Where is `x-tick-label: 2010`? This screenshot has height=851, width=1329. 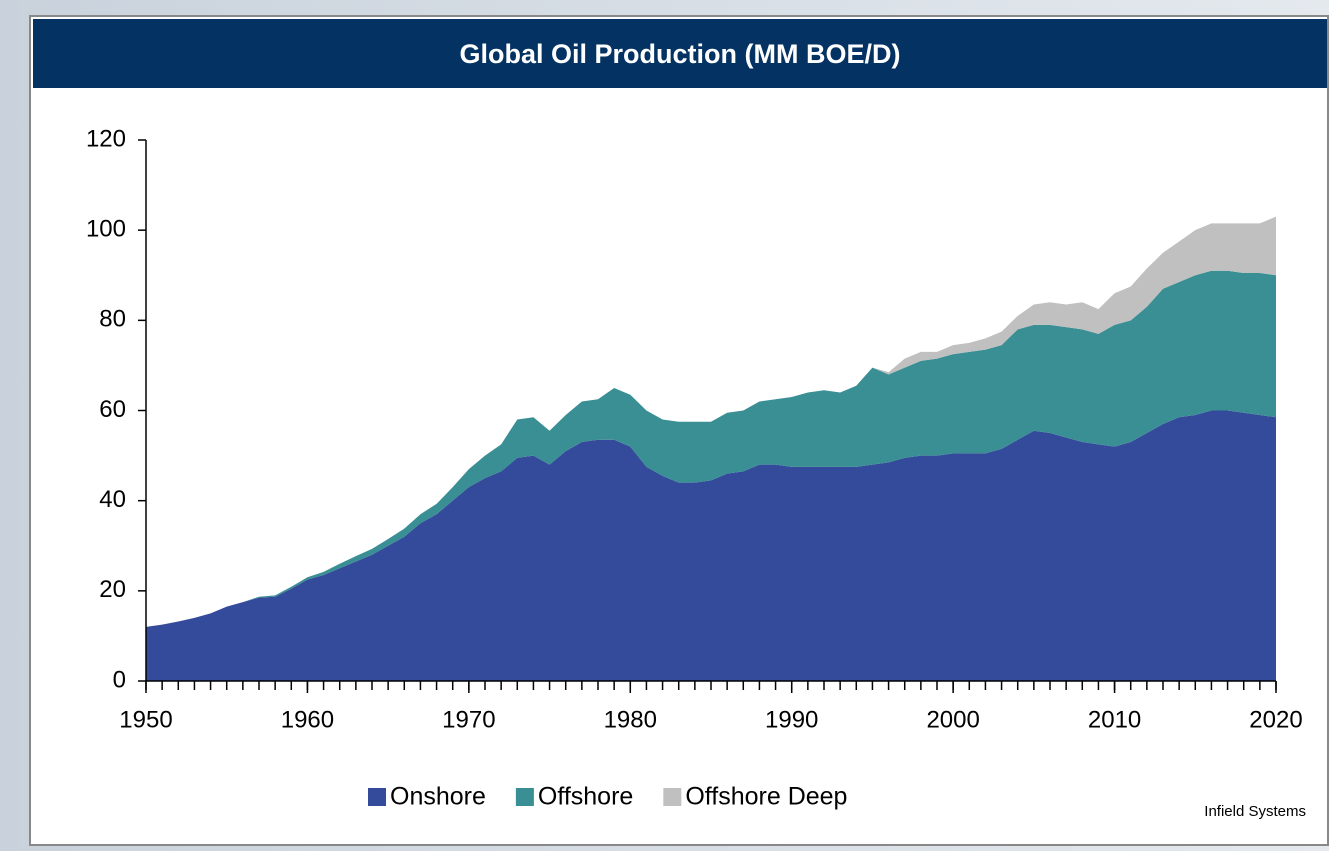 x-tick-label: 2010 is located at coordinates (1114, 719).